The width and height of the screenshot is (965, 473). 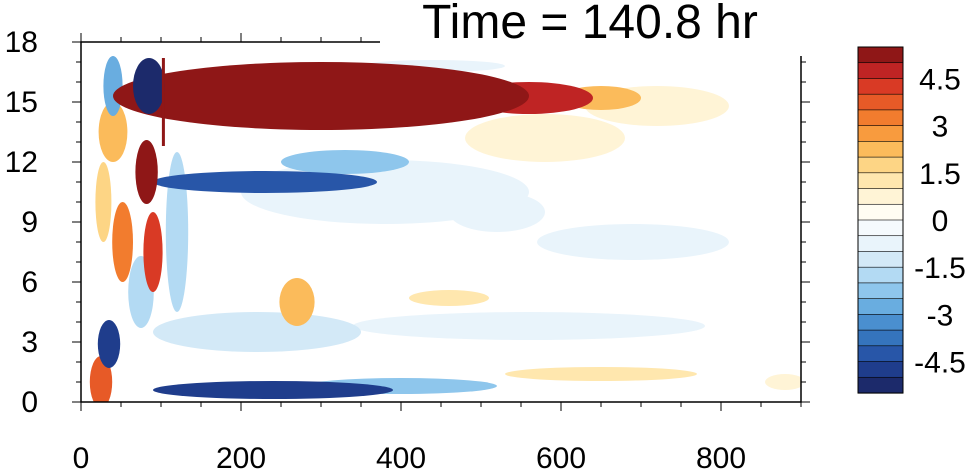 What do you see at coordinates (940, 79) in the screenshot?
I see `colorbar-tick-label: 4.5` at bounding box center [940, 79].